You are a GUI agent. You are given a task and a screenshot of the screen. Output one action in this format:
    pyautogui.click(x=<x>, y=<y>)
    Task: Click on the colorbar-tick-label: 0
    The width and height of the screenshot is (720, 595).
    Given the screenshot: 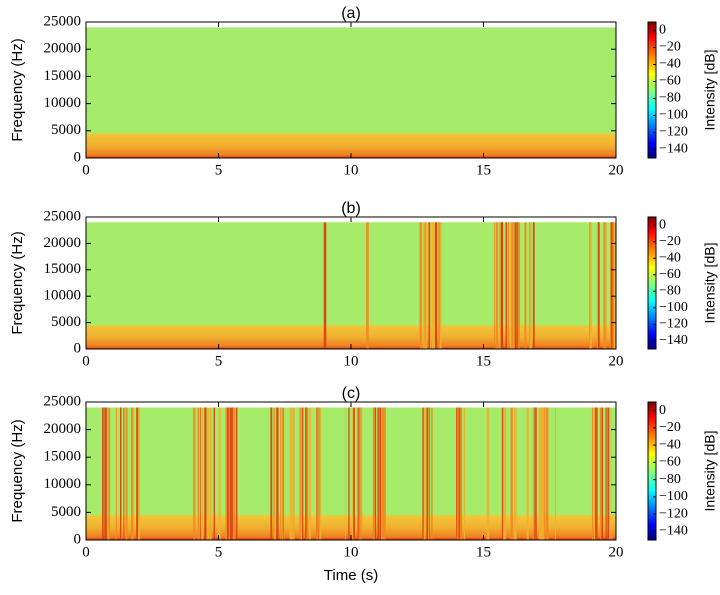 What is the action you would take?
    pyautogui.click(x=662, y=30)
    